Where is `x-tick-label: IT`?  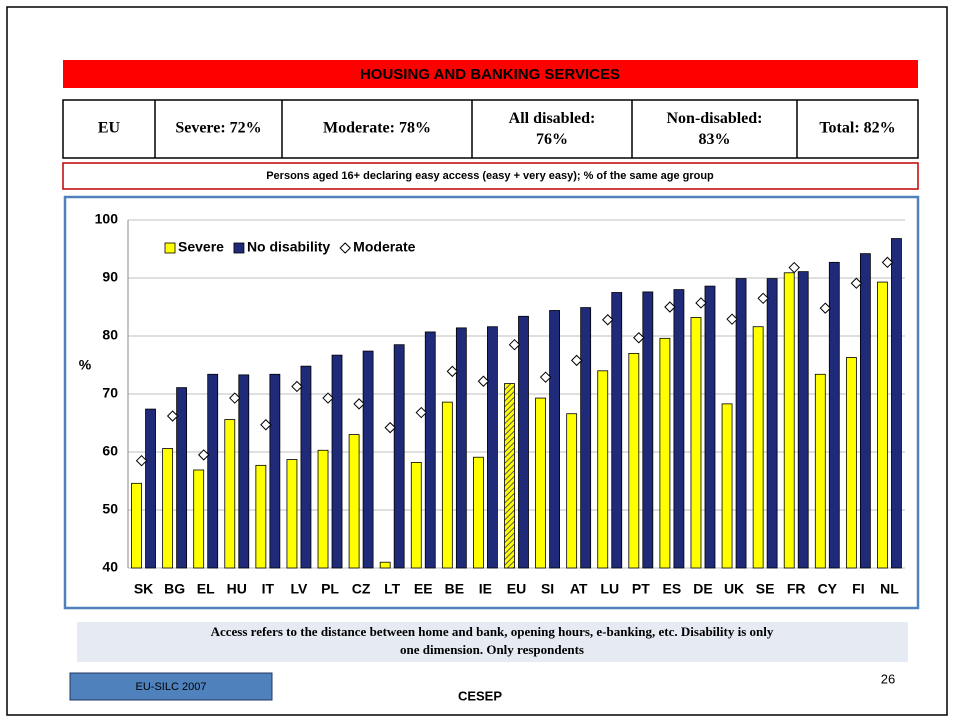
x-tick-label: IT is located at coordinates (268, 589).